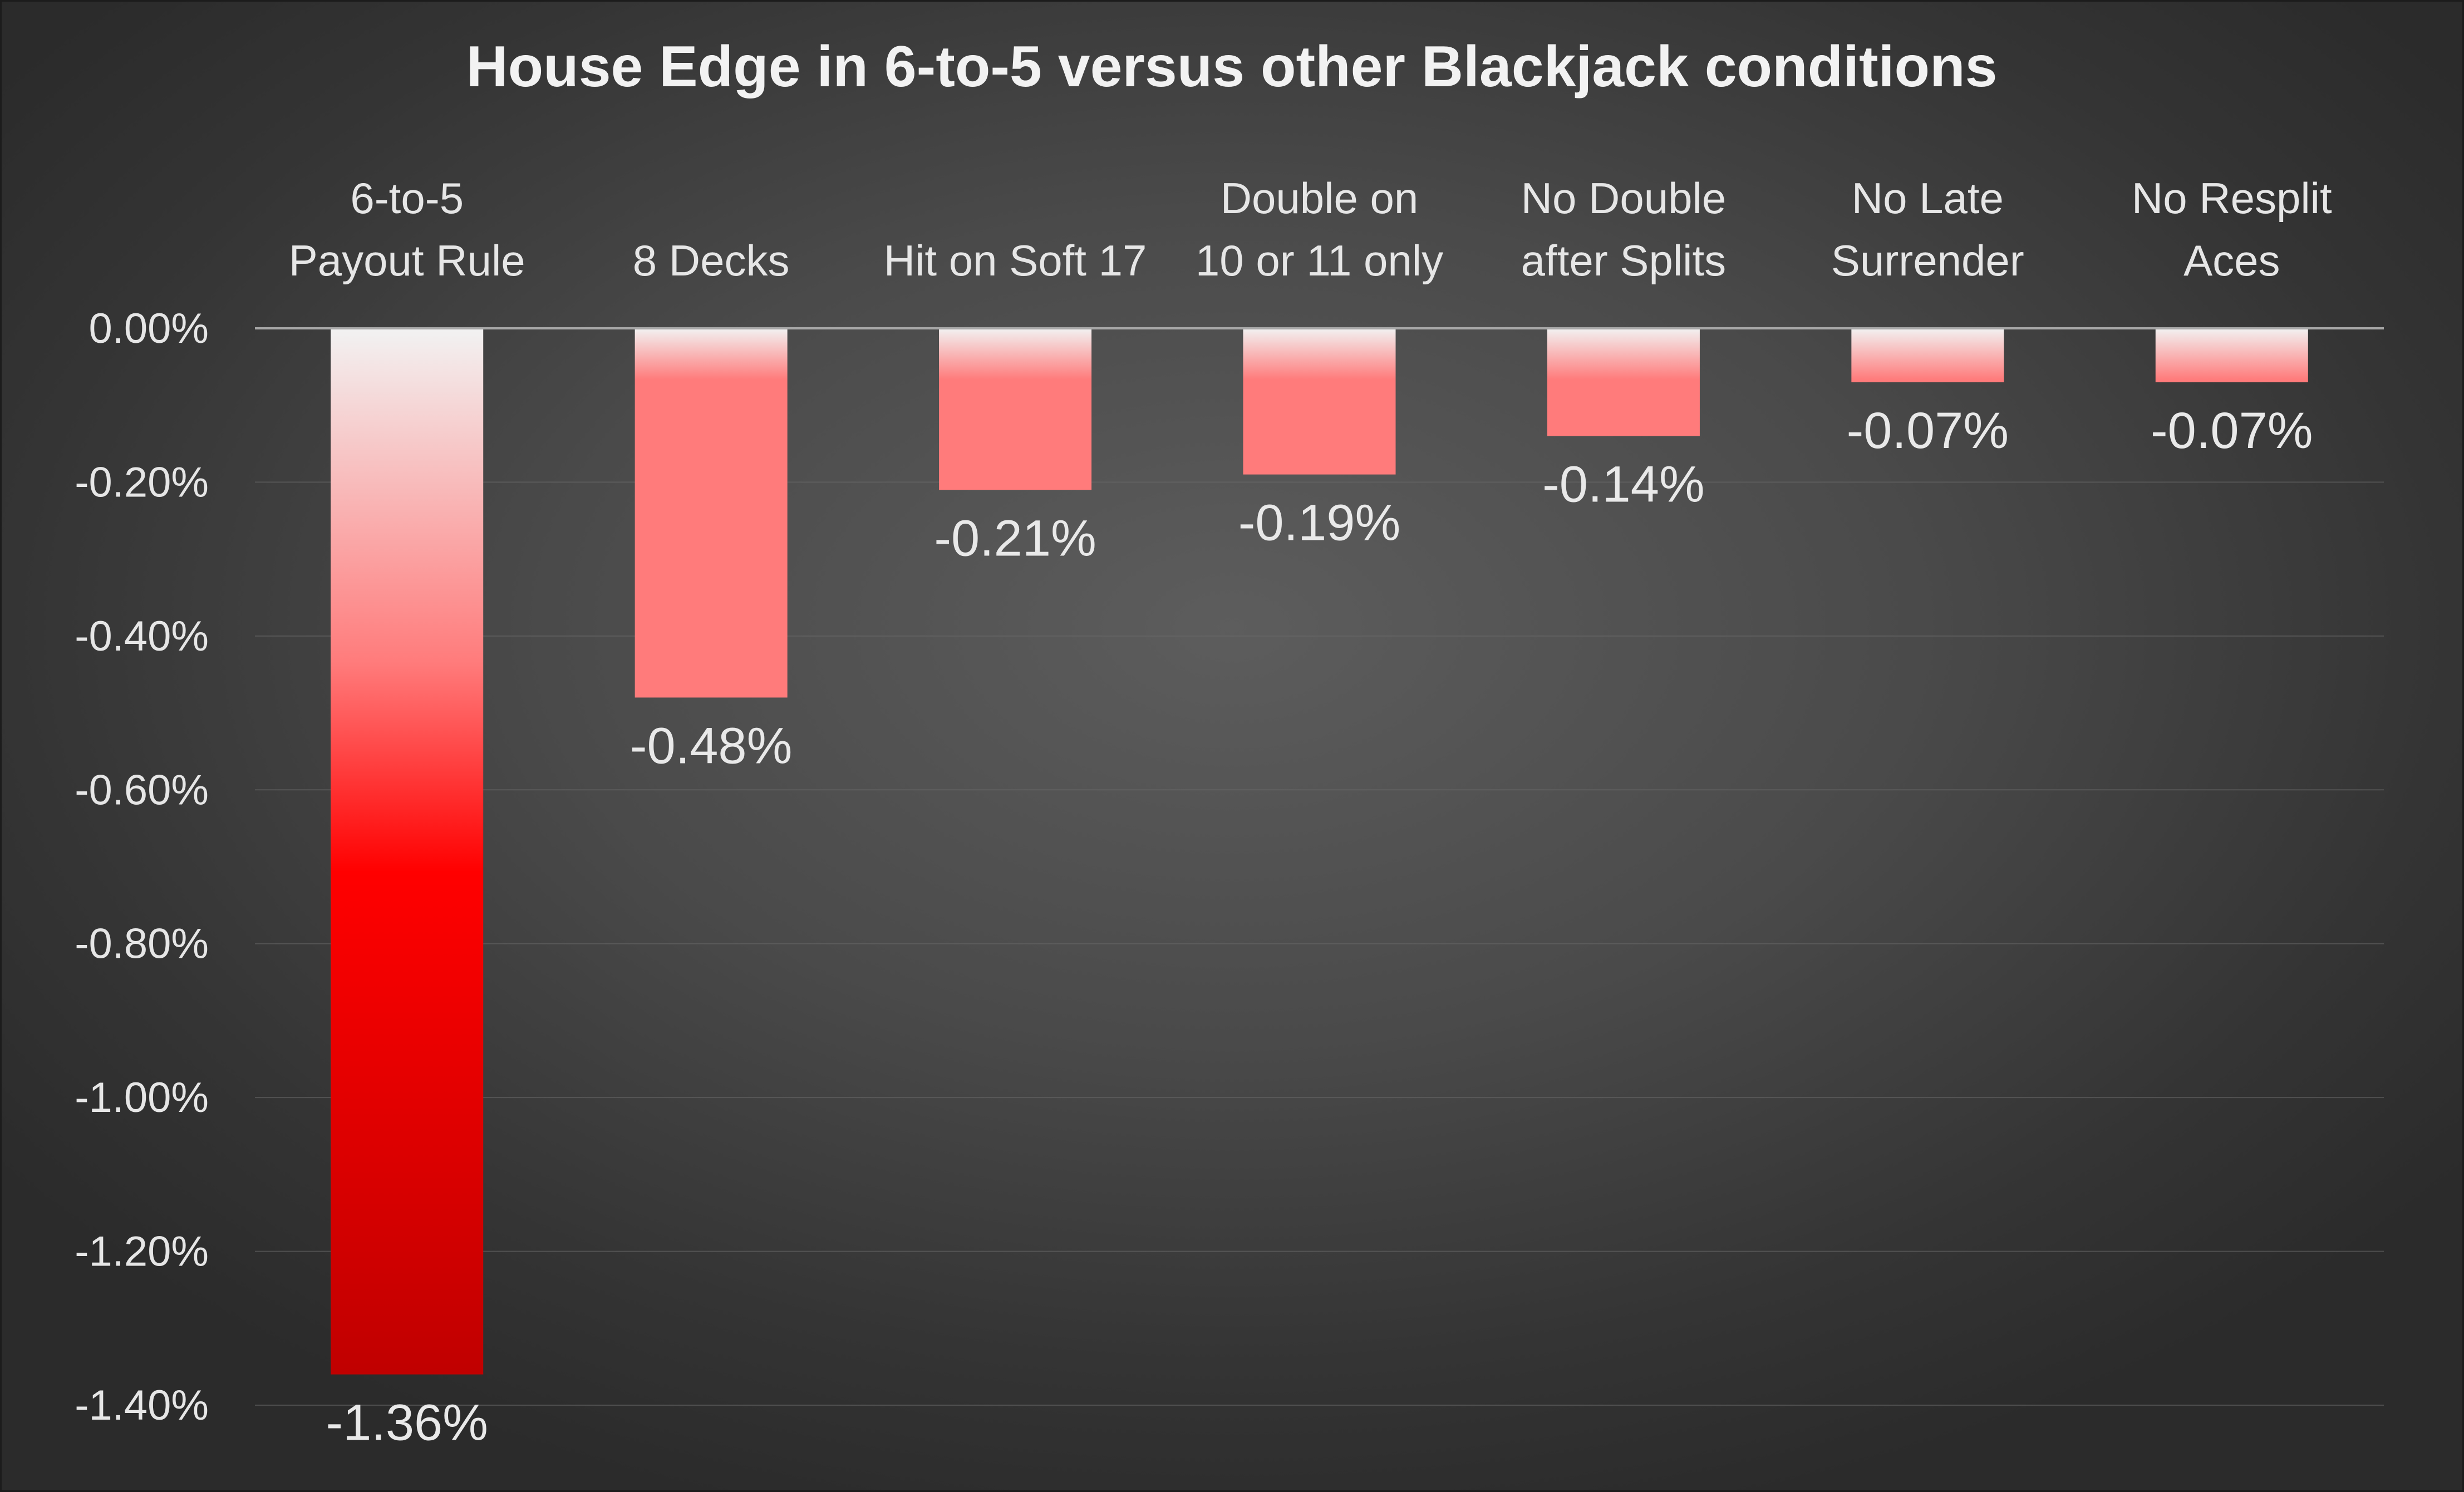 This screenshot has width=2464, height=1492. I want to click on y-tick-label: 0.00%, so click(149, 328).